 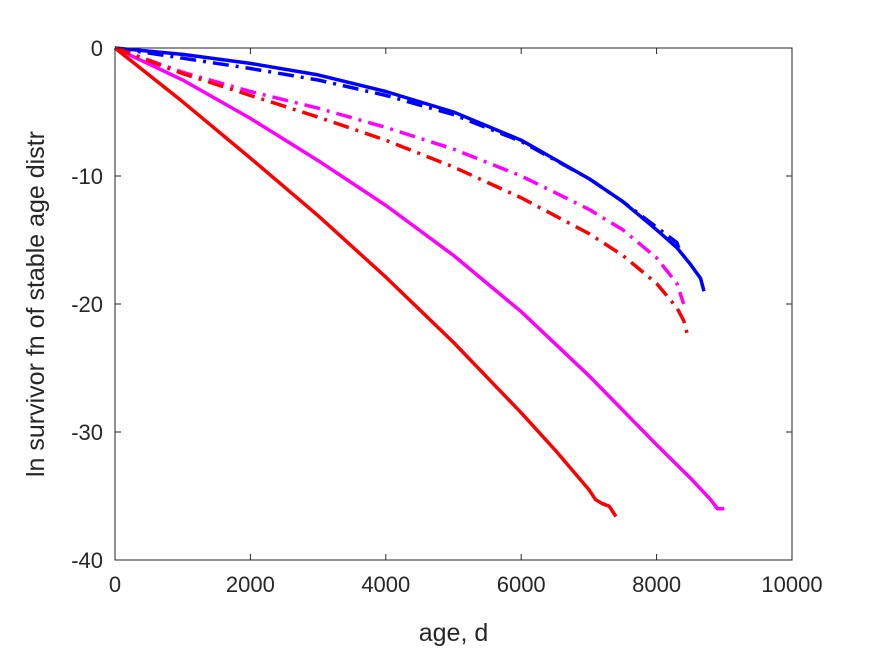 What do you see at coordinates (97, 48) in the screenshot?
I see `y-tick-label: 0` at bounding box center [97, 48].